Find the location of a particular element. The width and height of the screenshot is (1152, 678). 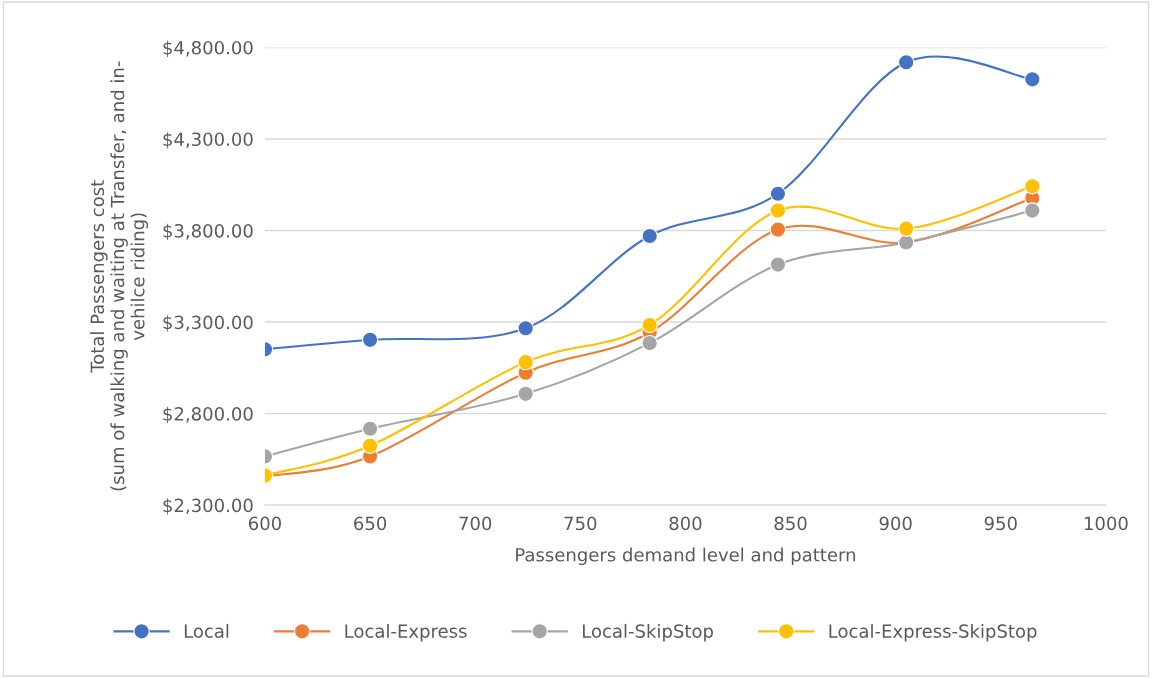

legend-label: Local is located at coordinates (206, 630).